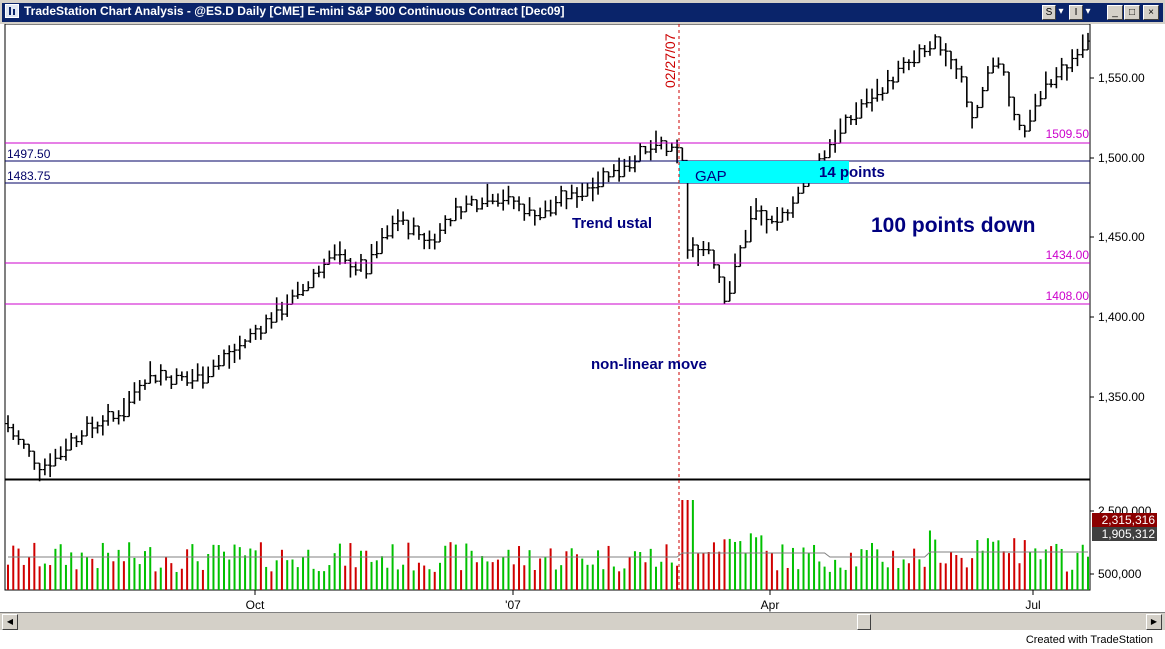 The height and width of the screenshot is (649, 1165). Describe the element at coordinates (649, 364) in the screenshot. I see `non-linear-label: non-linear move` at that location.